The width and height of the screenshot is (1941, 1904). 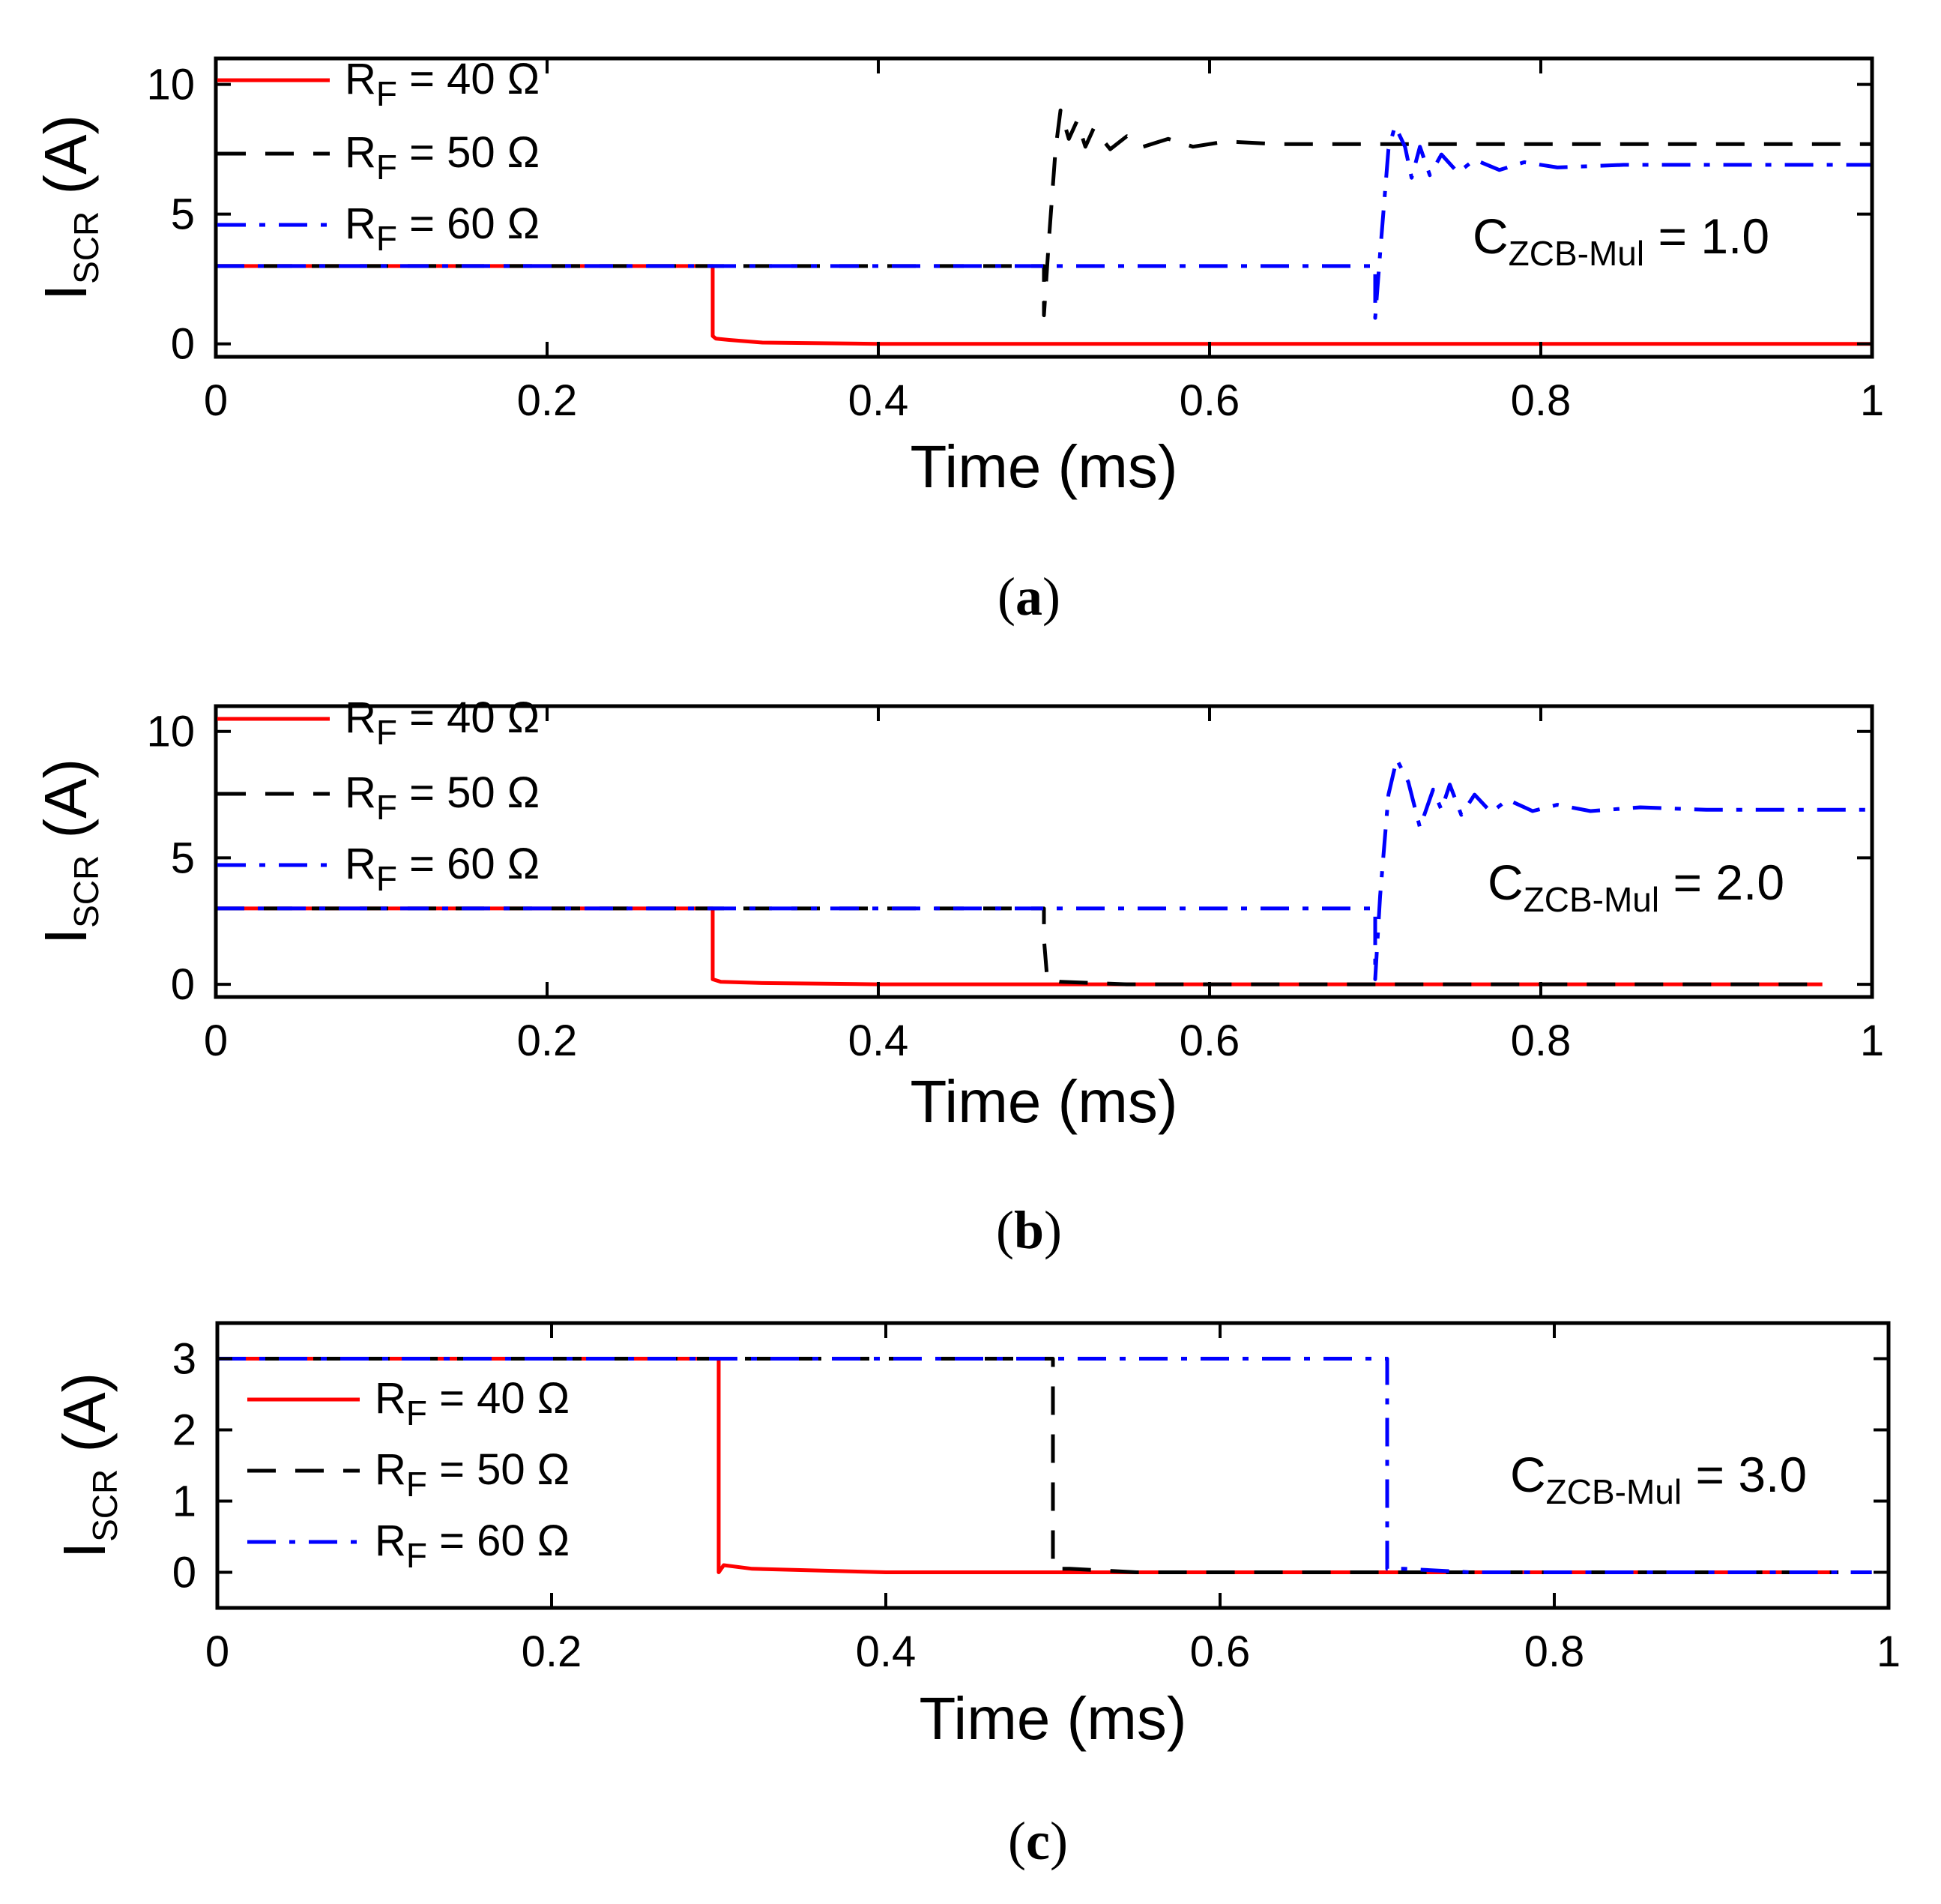 I want to click on series-line-60-ohm, so click(x=1044, y=869).